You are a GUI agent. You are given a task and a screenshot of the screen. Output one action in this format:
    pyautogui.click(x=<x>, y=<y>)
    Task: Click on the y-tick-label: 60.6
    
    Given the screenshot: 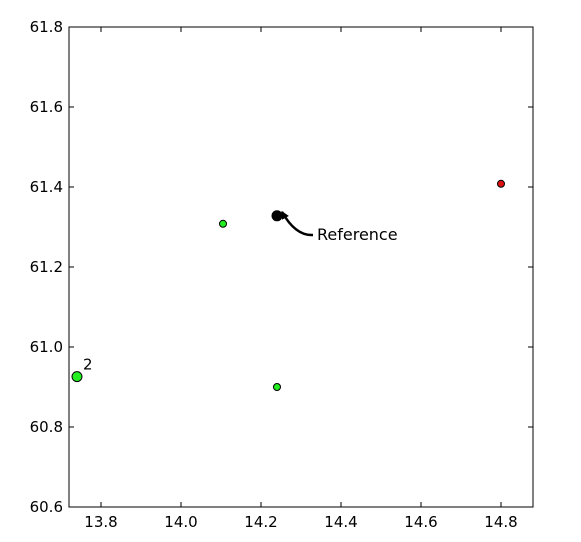 What is the action you would take?
    pyautogui.click(x=46, y=507)
    